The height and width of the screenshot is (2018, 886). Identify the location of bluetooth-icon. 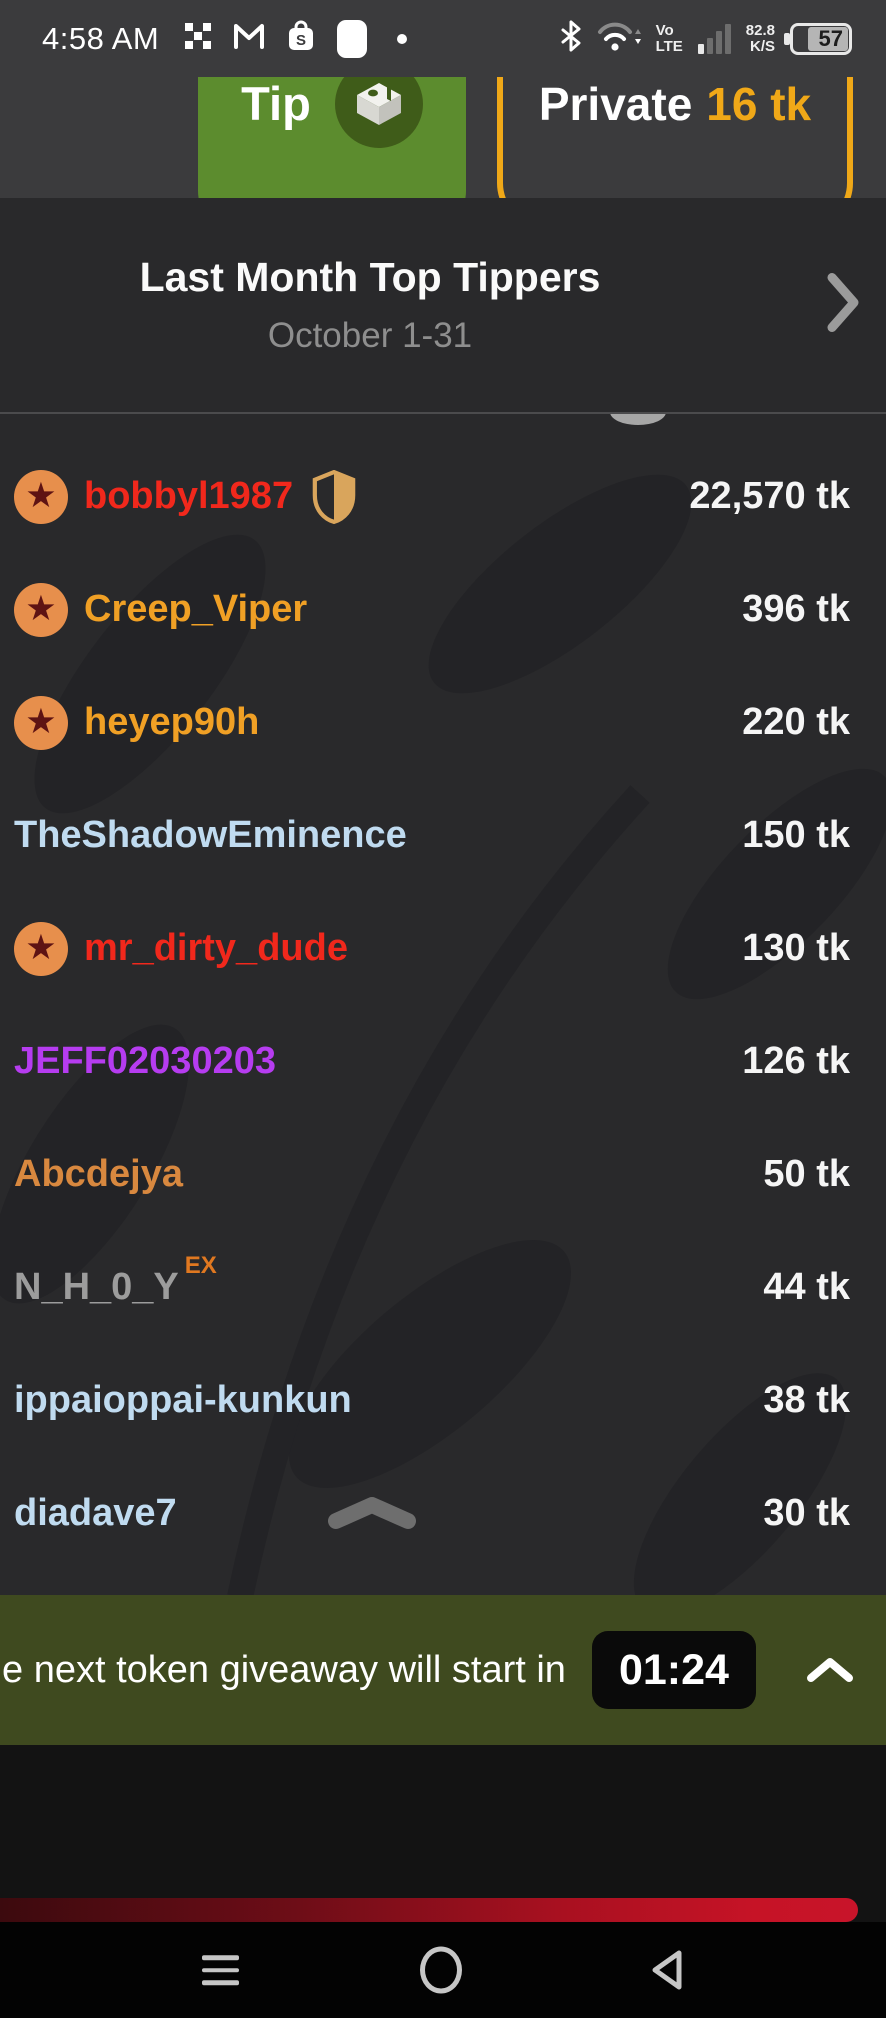
(571, 38).